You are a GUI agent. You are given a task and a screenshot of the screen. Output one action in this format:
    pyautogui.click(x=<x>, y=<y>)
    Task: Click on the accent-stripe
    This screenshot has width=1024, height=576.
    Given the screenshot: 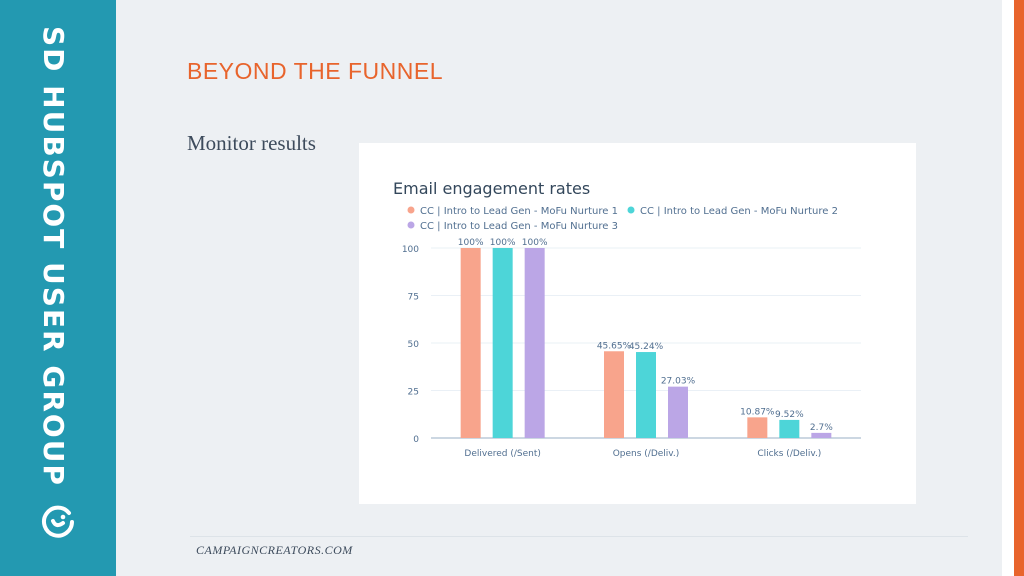 What is the action you would take?
    pyautogui.click(x=1019, y=288)
    